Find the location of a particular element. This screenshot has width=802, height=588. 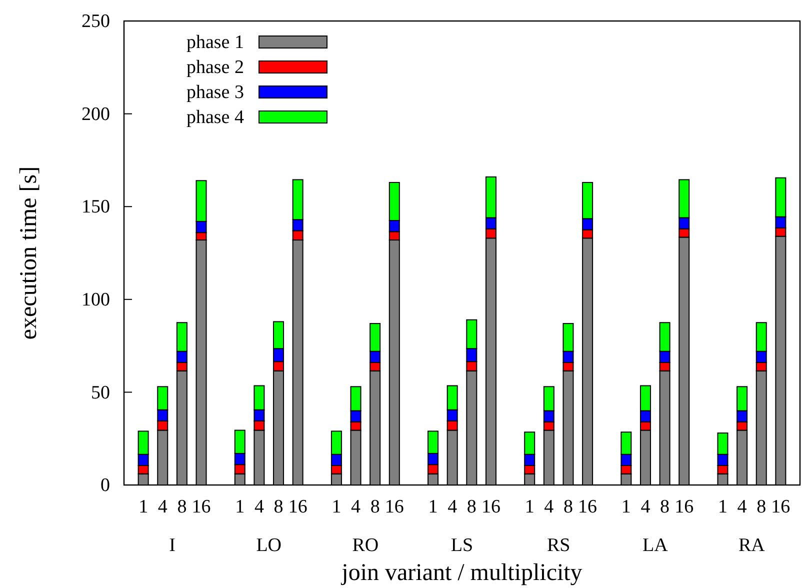

legend-label: phase 2 is located at coordinates (215, 67).